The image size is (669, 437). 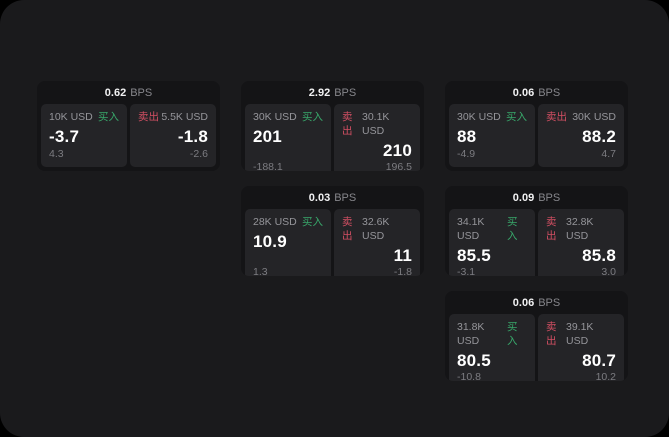 What do you see at coordinates (173, 135) in the screenshot?
I see `sell-quote-tile: 卖出 5.5K USD -1.8 -2.6` at bounding box center [173, 135].